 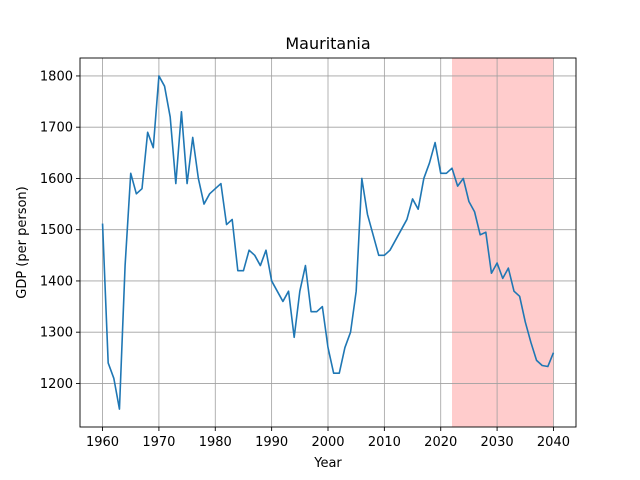 What do you see at coordinates (102, 442) in the screenshot?
I see `x-tick-label: 1960` at bounding box center [102, 442].